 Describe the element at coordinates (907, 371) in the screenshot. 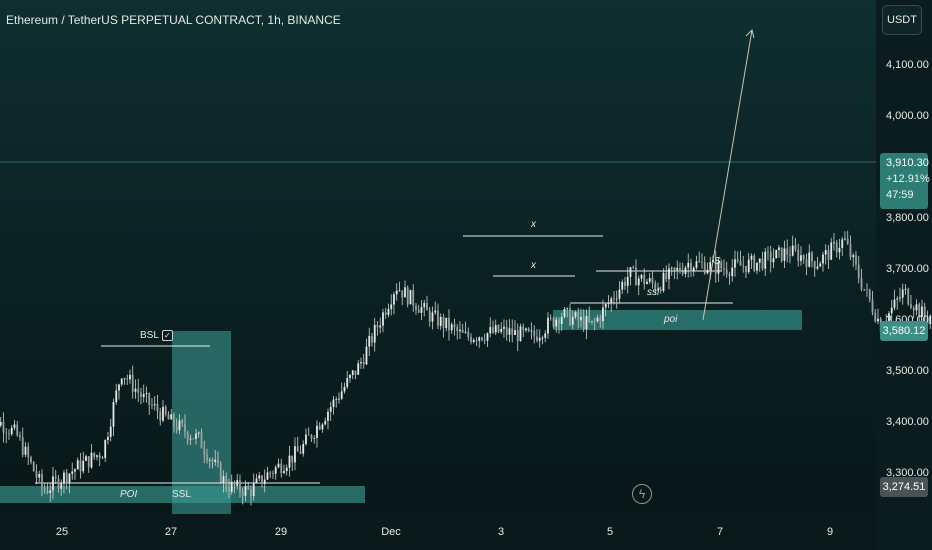

I see `y-tick: 3,500.00` at that location.